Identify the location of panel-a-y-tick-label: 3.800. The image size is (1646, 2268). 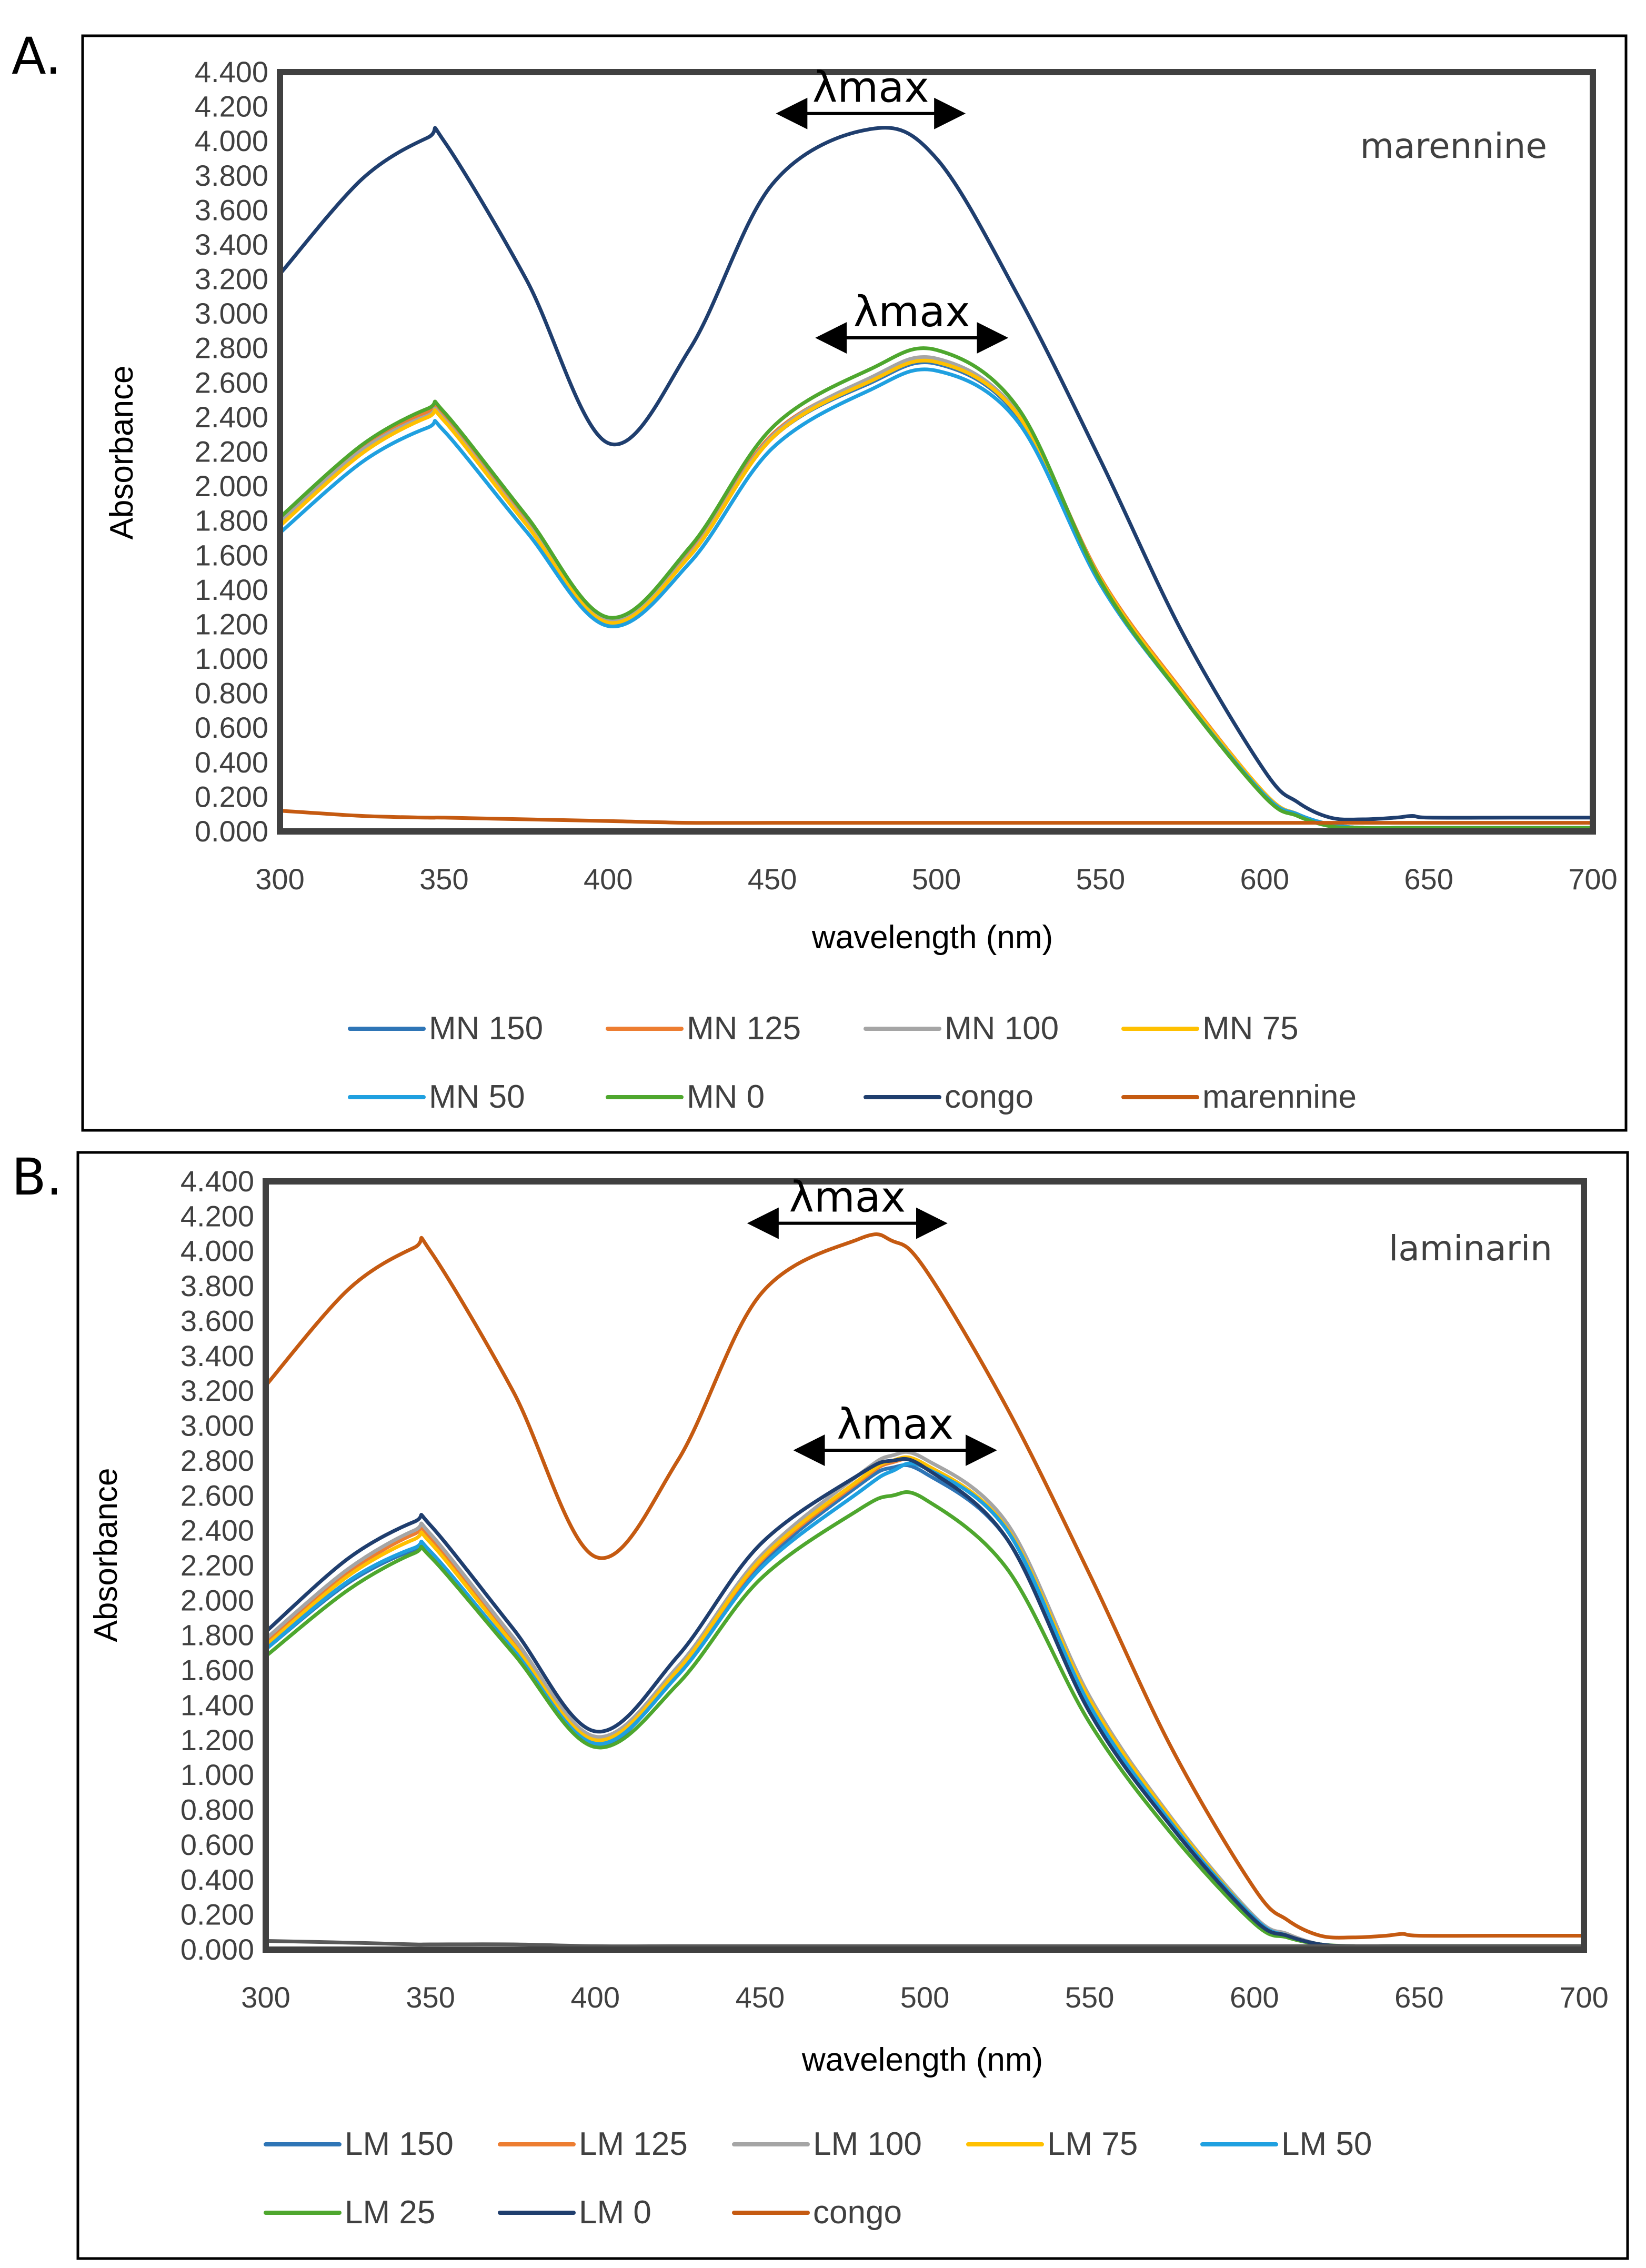
(231, 175).